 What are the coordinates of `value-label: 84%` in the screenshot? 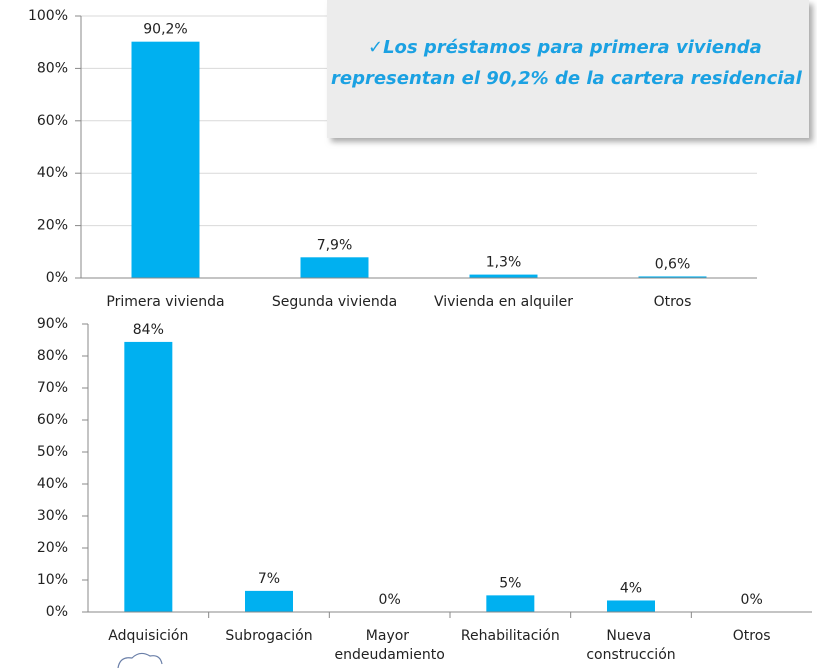 It's located at (148, 330).